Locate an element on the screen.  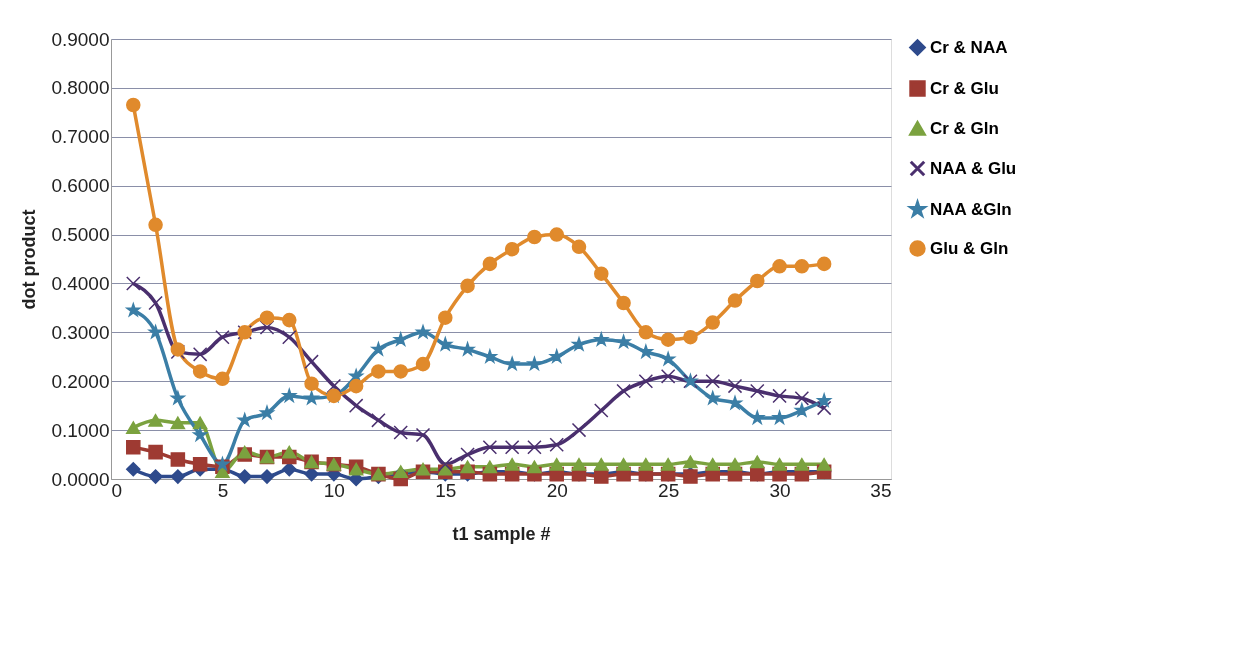
y-tick-label: 0.7000 is located at coordinates (80, 137).